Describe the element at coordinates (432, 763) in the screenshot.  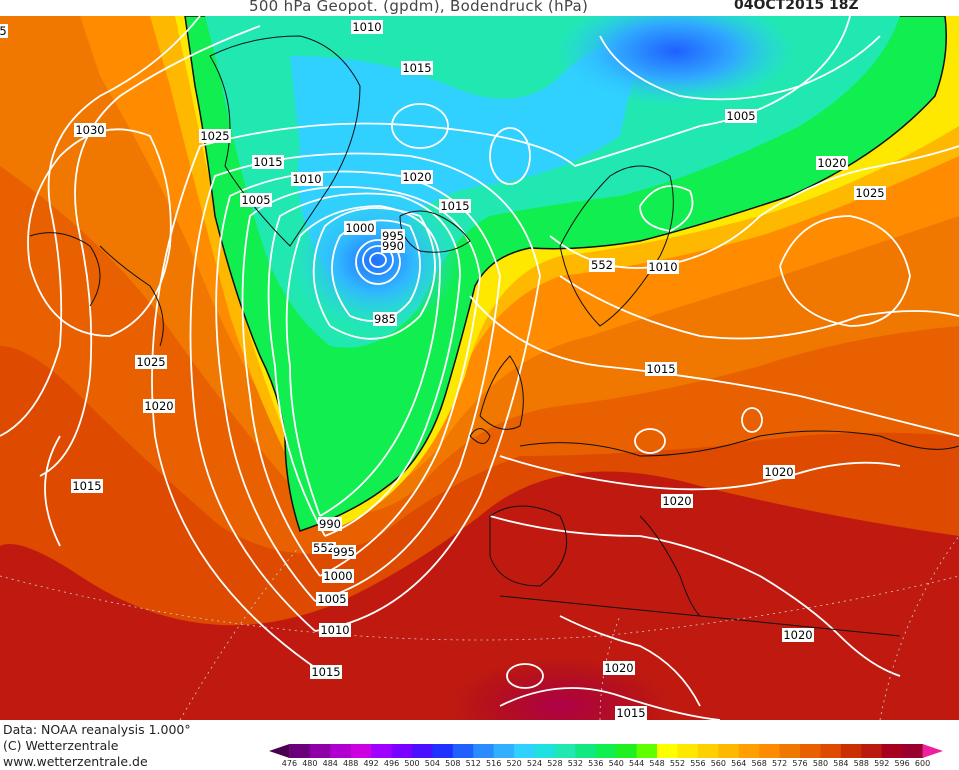
I see `scale-tick-label: 504` at that location.